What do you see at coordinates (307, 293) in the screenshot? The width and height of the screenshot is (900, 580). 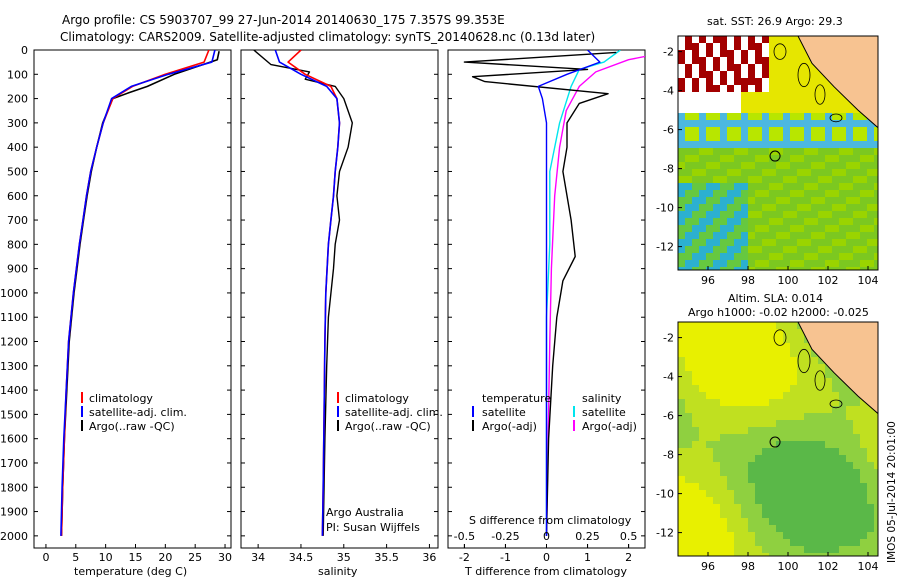 I see `satellite-salinity-line` at bounding box center [307, 293].